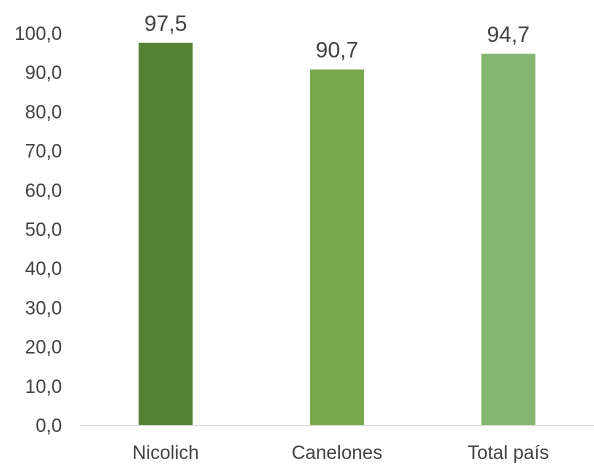  I want to click on y-tick-label: 40,0, so click(43, 269).